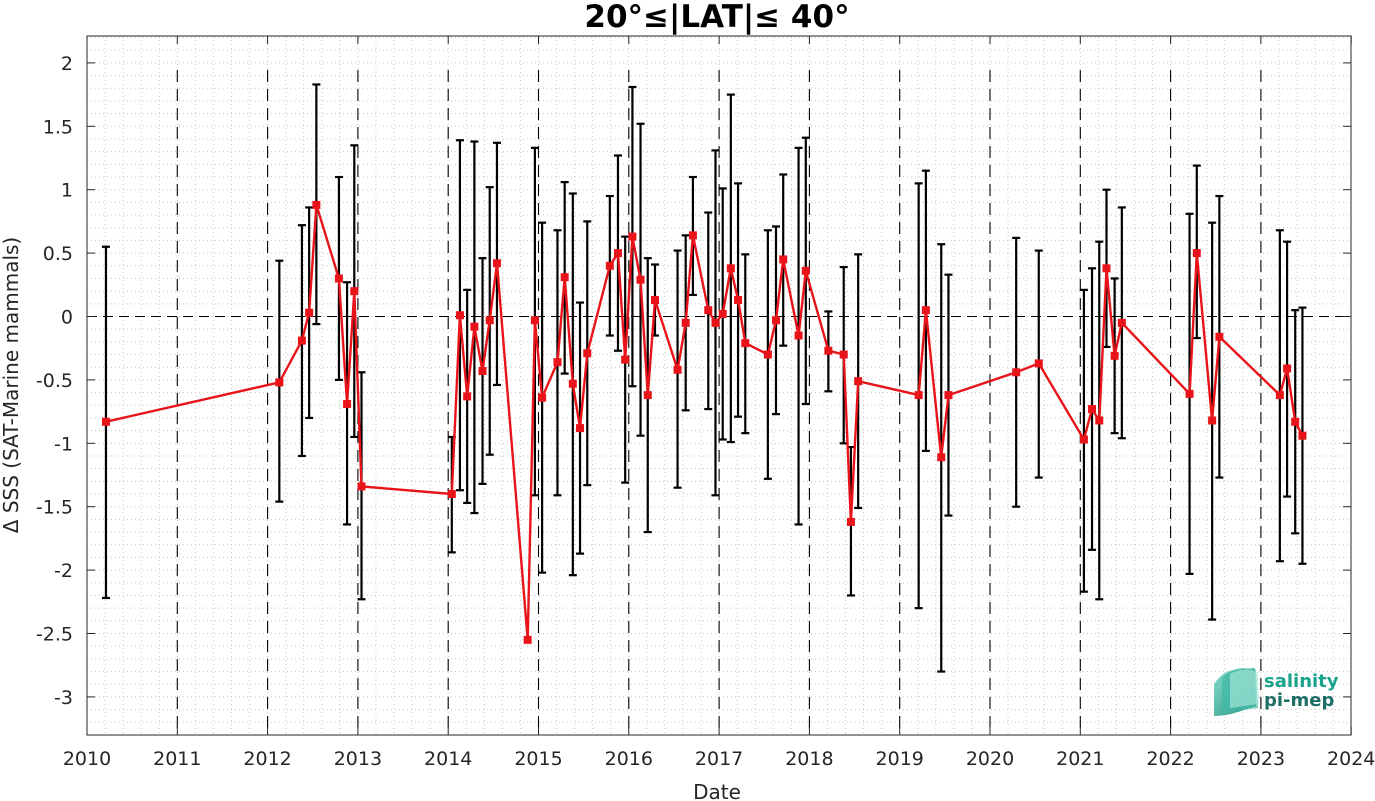 The height and width of the screenshot is (801, 1375). What do you see at coordinates (717, 790) in the screenshot?
I see `x-axis-label: Date` at bounding box center [717, 790].